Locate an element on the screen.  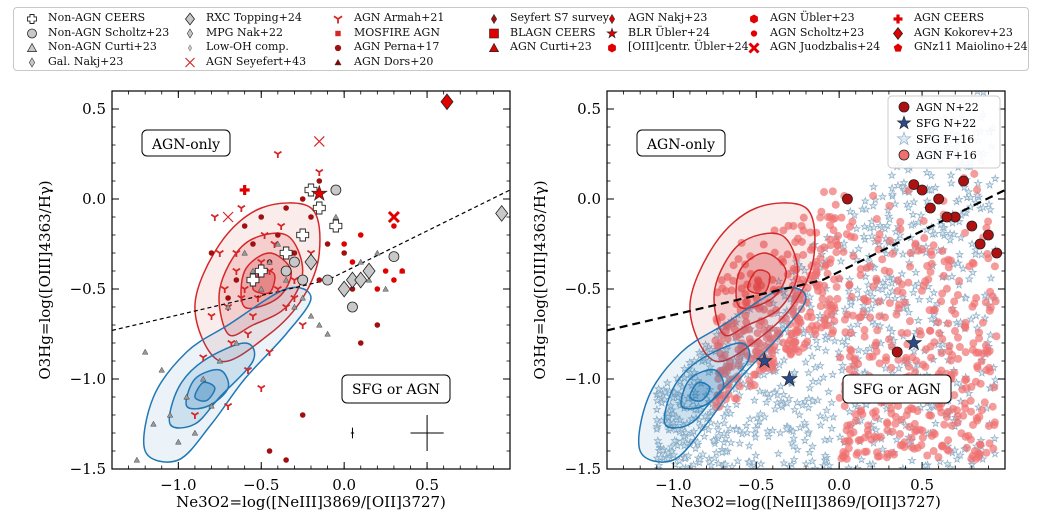
legend-label: AGN Curti+23 is located at coordinates (551, 46).